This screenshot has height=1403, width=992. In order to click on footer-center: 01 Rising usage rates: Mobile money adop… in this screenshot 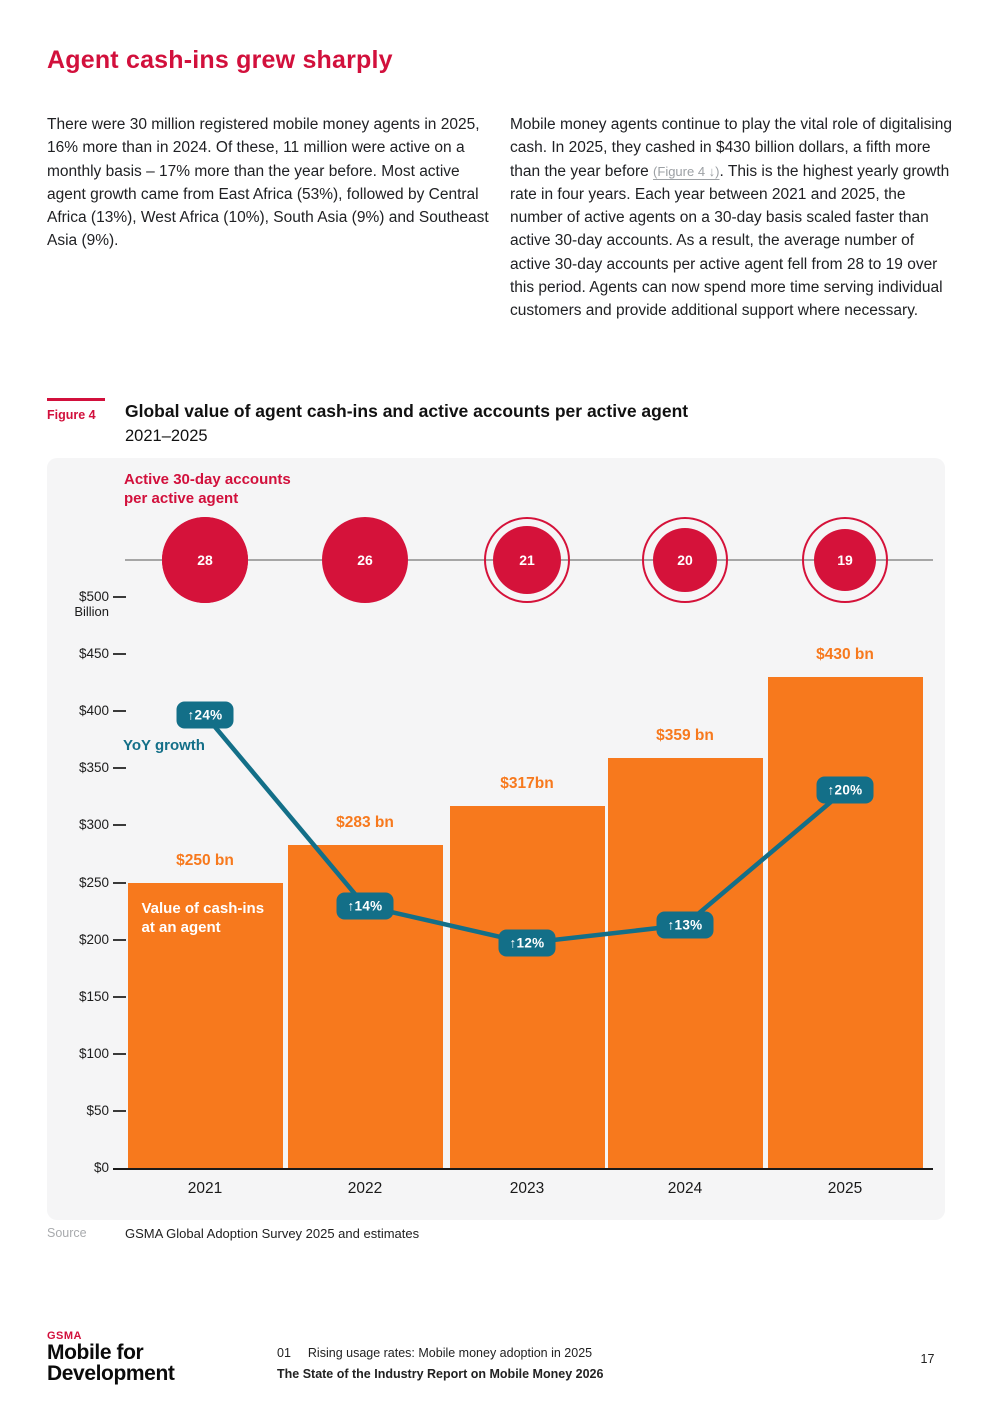, I will do `click(440, 1363)`.